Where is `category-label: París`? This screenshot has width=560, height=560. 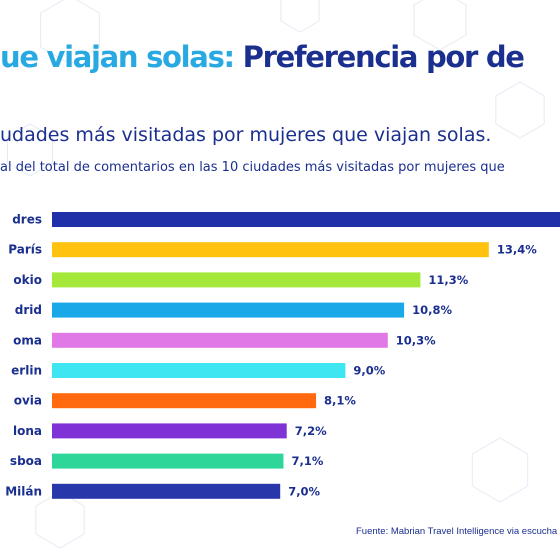 category-label: París is located at coordinates (25, 250).